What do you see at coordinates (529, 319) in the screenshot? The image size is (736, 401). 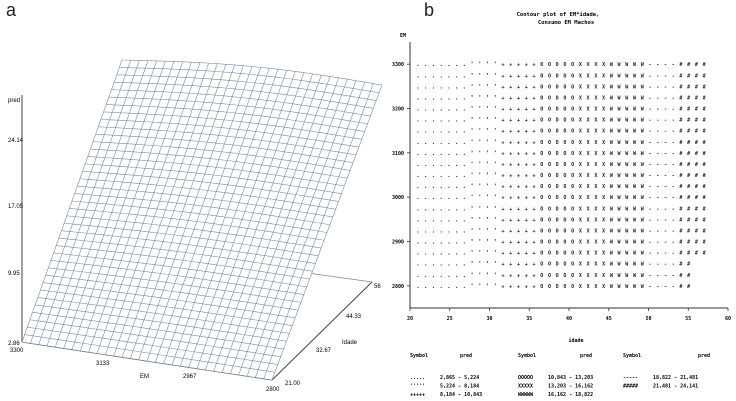 I see `contour-x-tick-label: 35` at bounding box center [529, 319].